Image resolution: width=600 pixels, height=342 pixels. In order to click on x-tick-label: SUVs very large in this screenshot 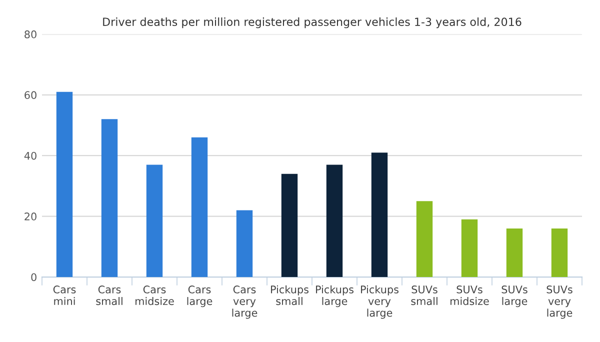, I will do `click(559, 302)`.